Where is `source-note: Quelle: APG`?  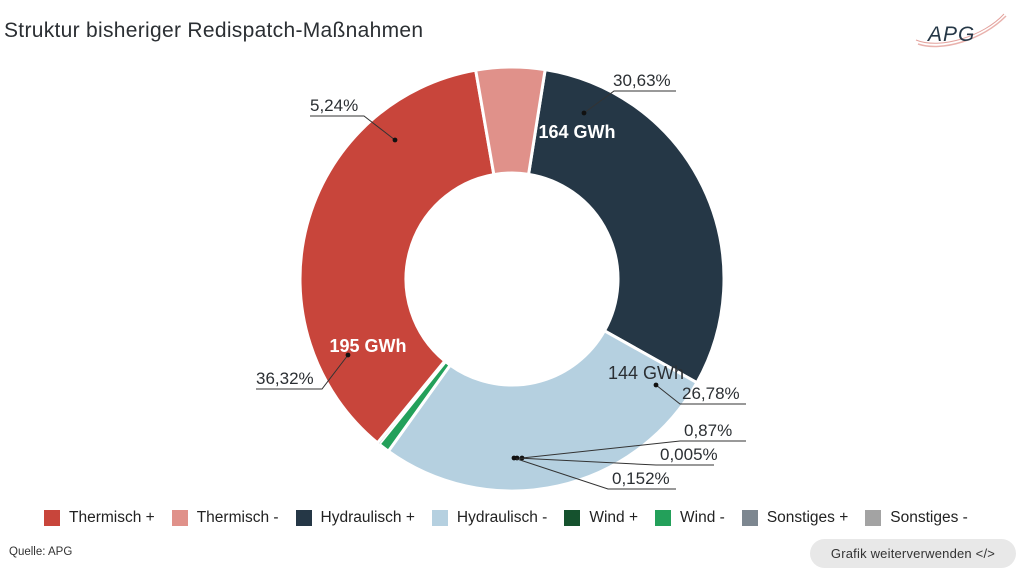 source-note: Quelle: APG is located at coordinates (41, 552).